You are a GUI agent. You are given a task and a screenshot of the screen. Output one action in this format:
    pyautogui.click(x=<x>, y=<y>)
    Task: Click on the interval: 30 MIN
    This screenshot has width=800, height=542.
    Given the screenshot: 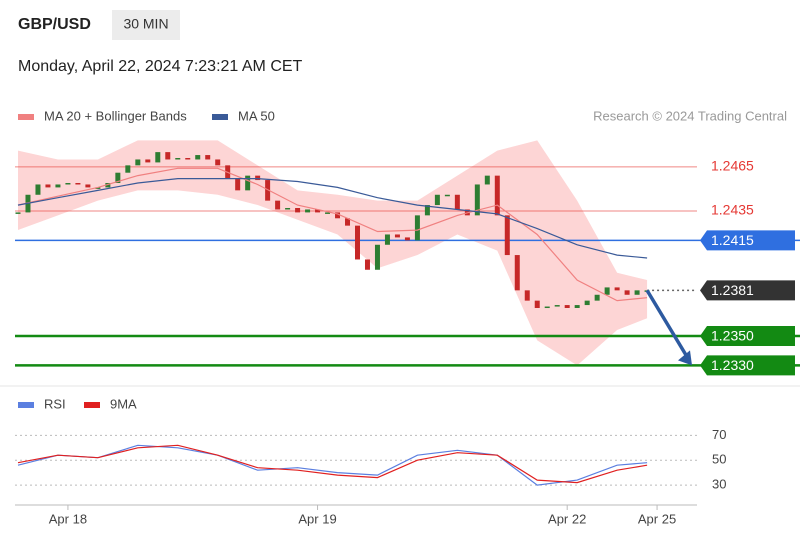 What is the action you would take?
    pyautogui.click(x=145, y=24)
    